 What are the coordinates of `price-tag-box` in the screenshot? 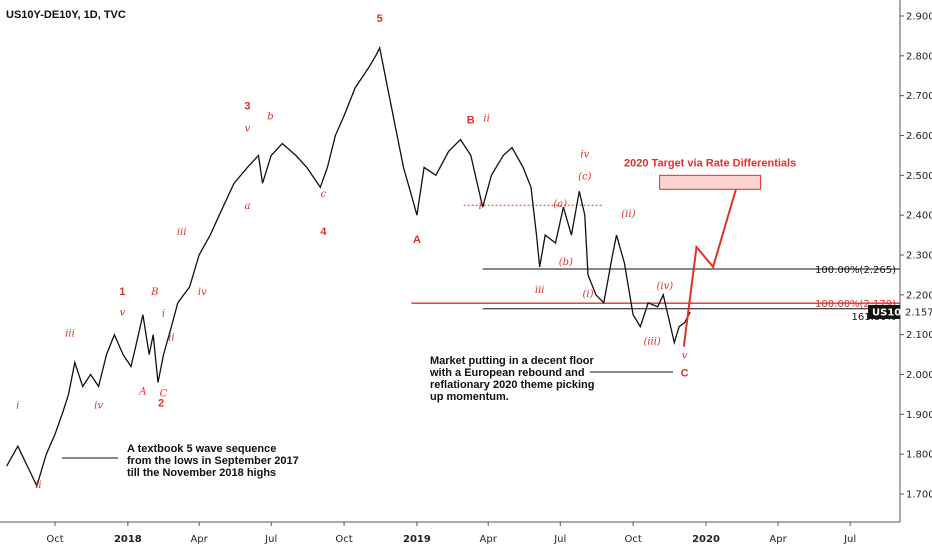 It's located at (884, 311).